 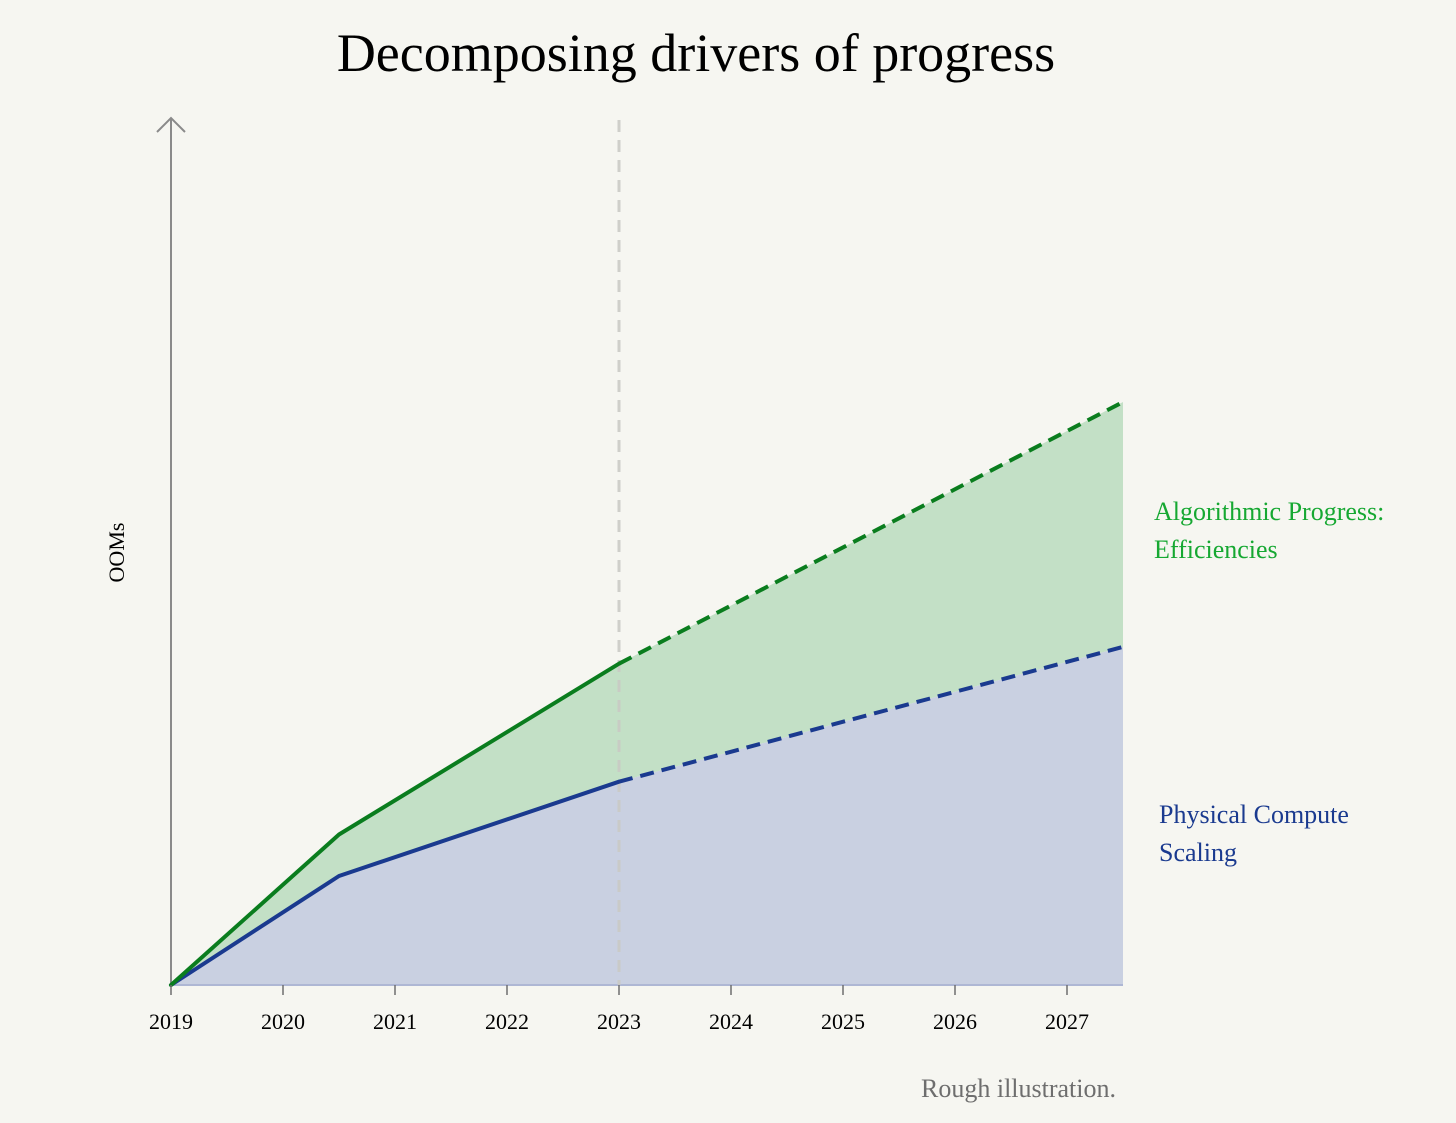 I want to click on chart-caption: Rough illustration., so click(x=1018, y=1088).